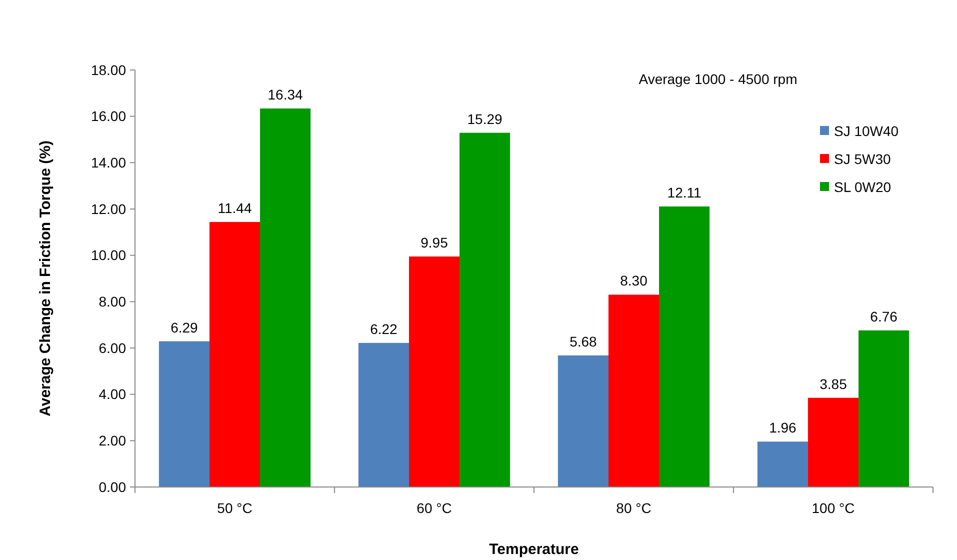 The height and width of the screenshot is (560, 957). I want to click on annotation: Average 1000 - 4500 rpm, so click(718, 79).